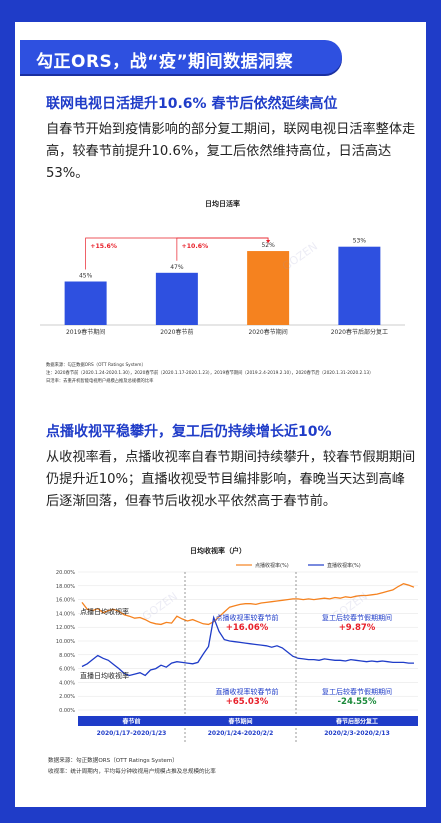  What do you see at coordinates (268, 245) in the screenshot?
I see `bar-value-label: 52%` at bounding box center [268, 245].